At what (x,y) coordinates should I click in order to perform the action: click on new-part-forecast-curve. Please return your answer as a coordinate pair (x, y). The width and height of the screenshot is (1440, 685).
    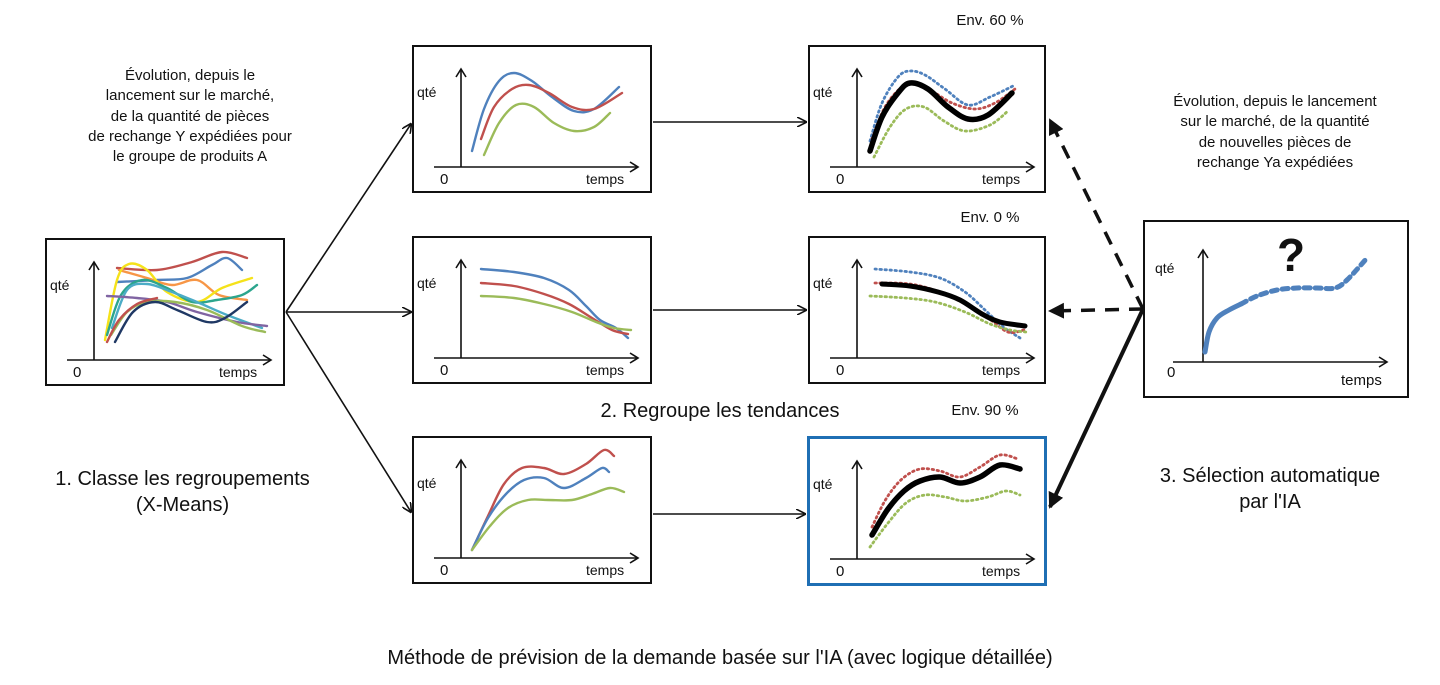
    Looking at the image, I should click on (1304, 281).